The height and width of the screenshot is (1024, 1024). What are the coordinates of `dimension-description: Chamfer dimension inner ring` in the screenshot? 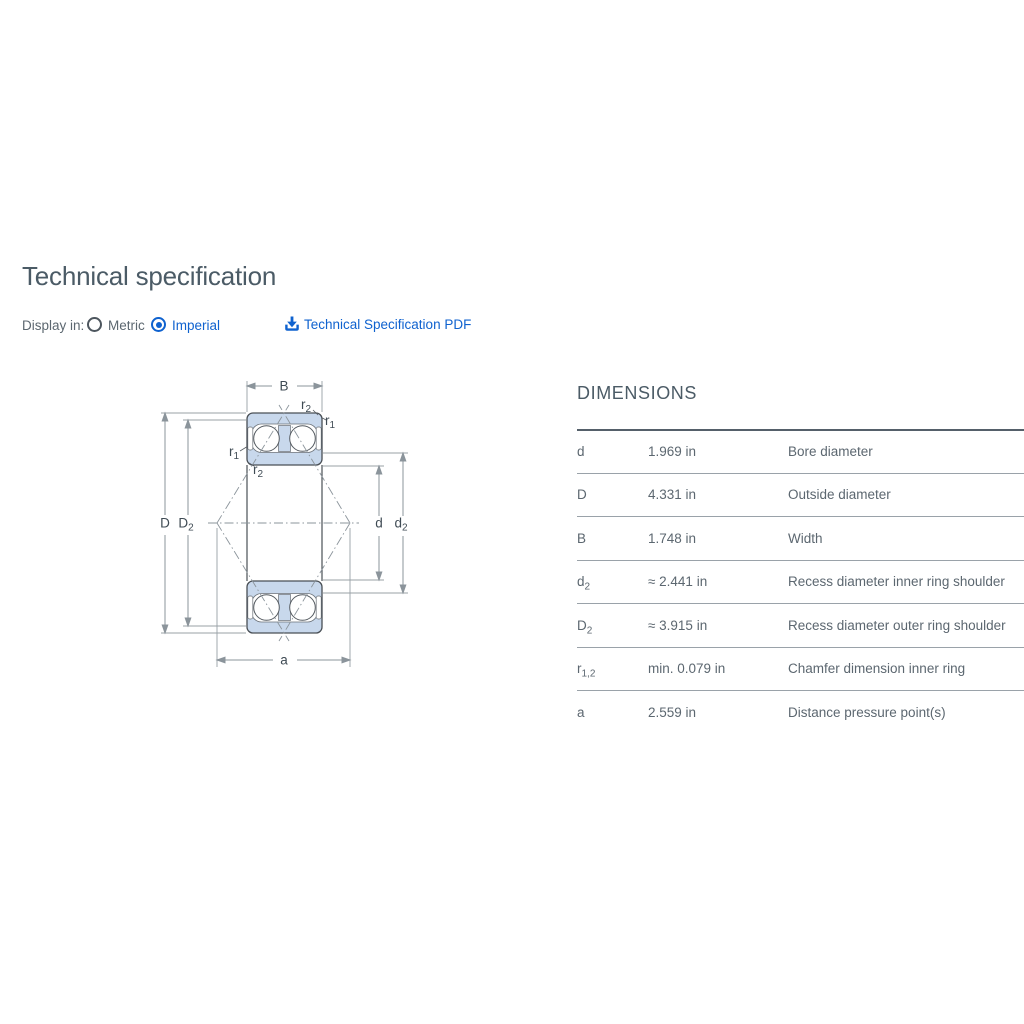 It's located at (877, 669).